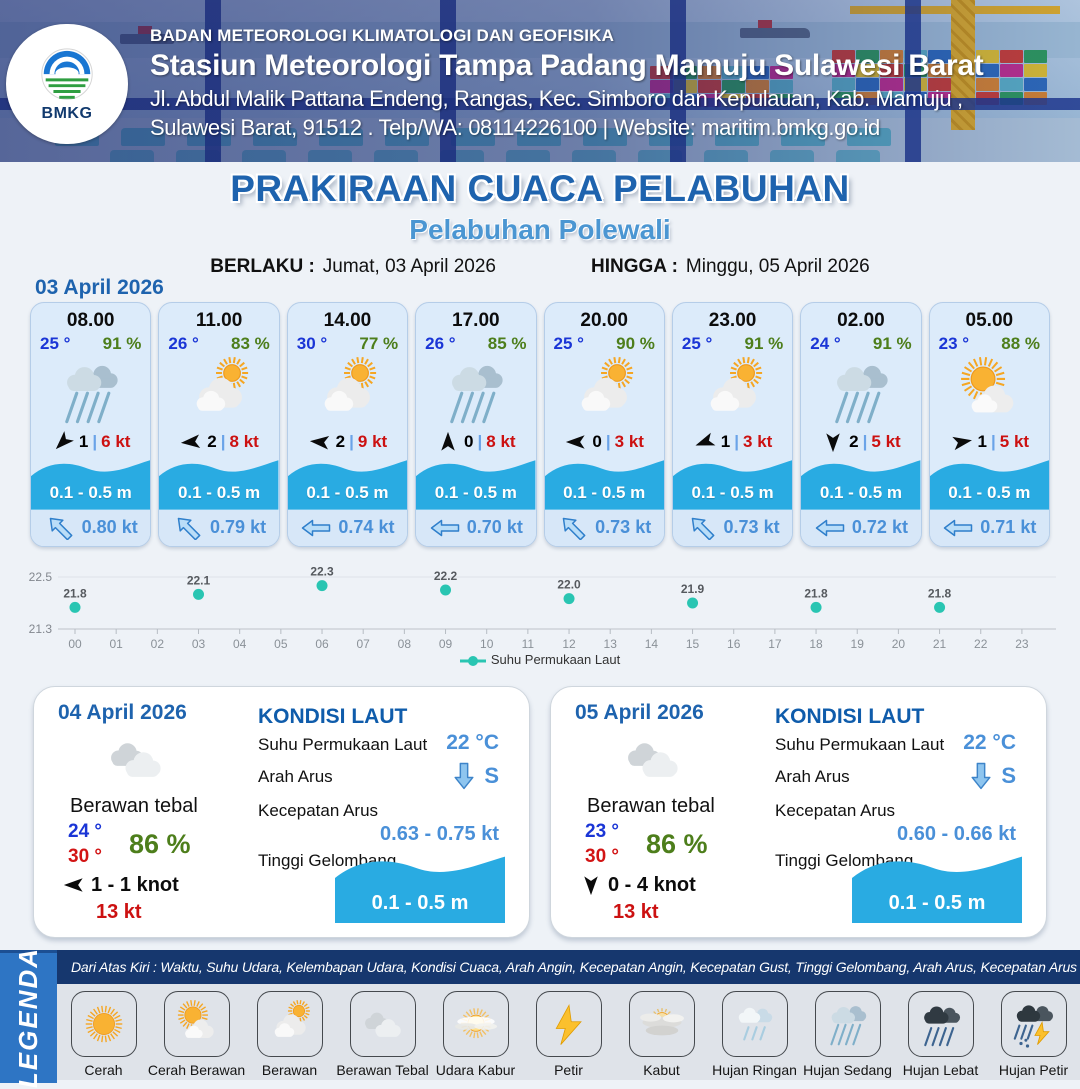 The image size is (1080, 1089). Describe the element at coordinates (250, 343) in the screenshot. I see `humidity: 83 %` at that location.